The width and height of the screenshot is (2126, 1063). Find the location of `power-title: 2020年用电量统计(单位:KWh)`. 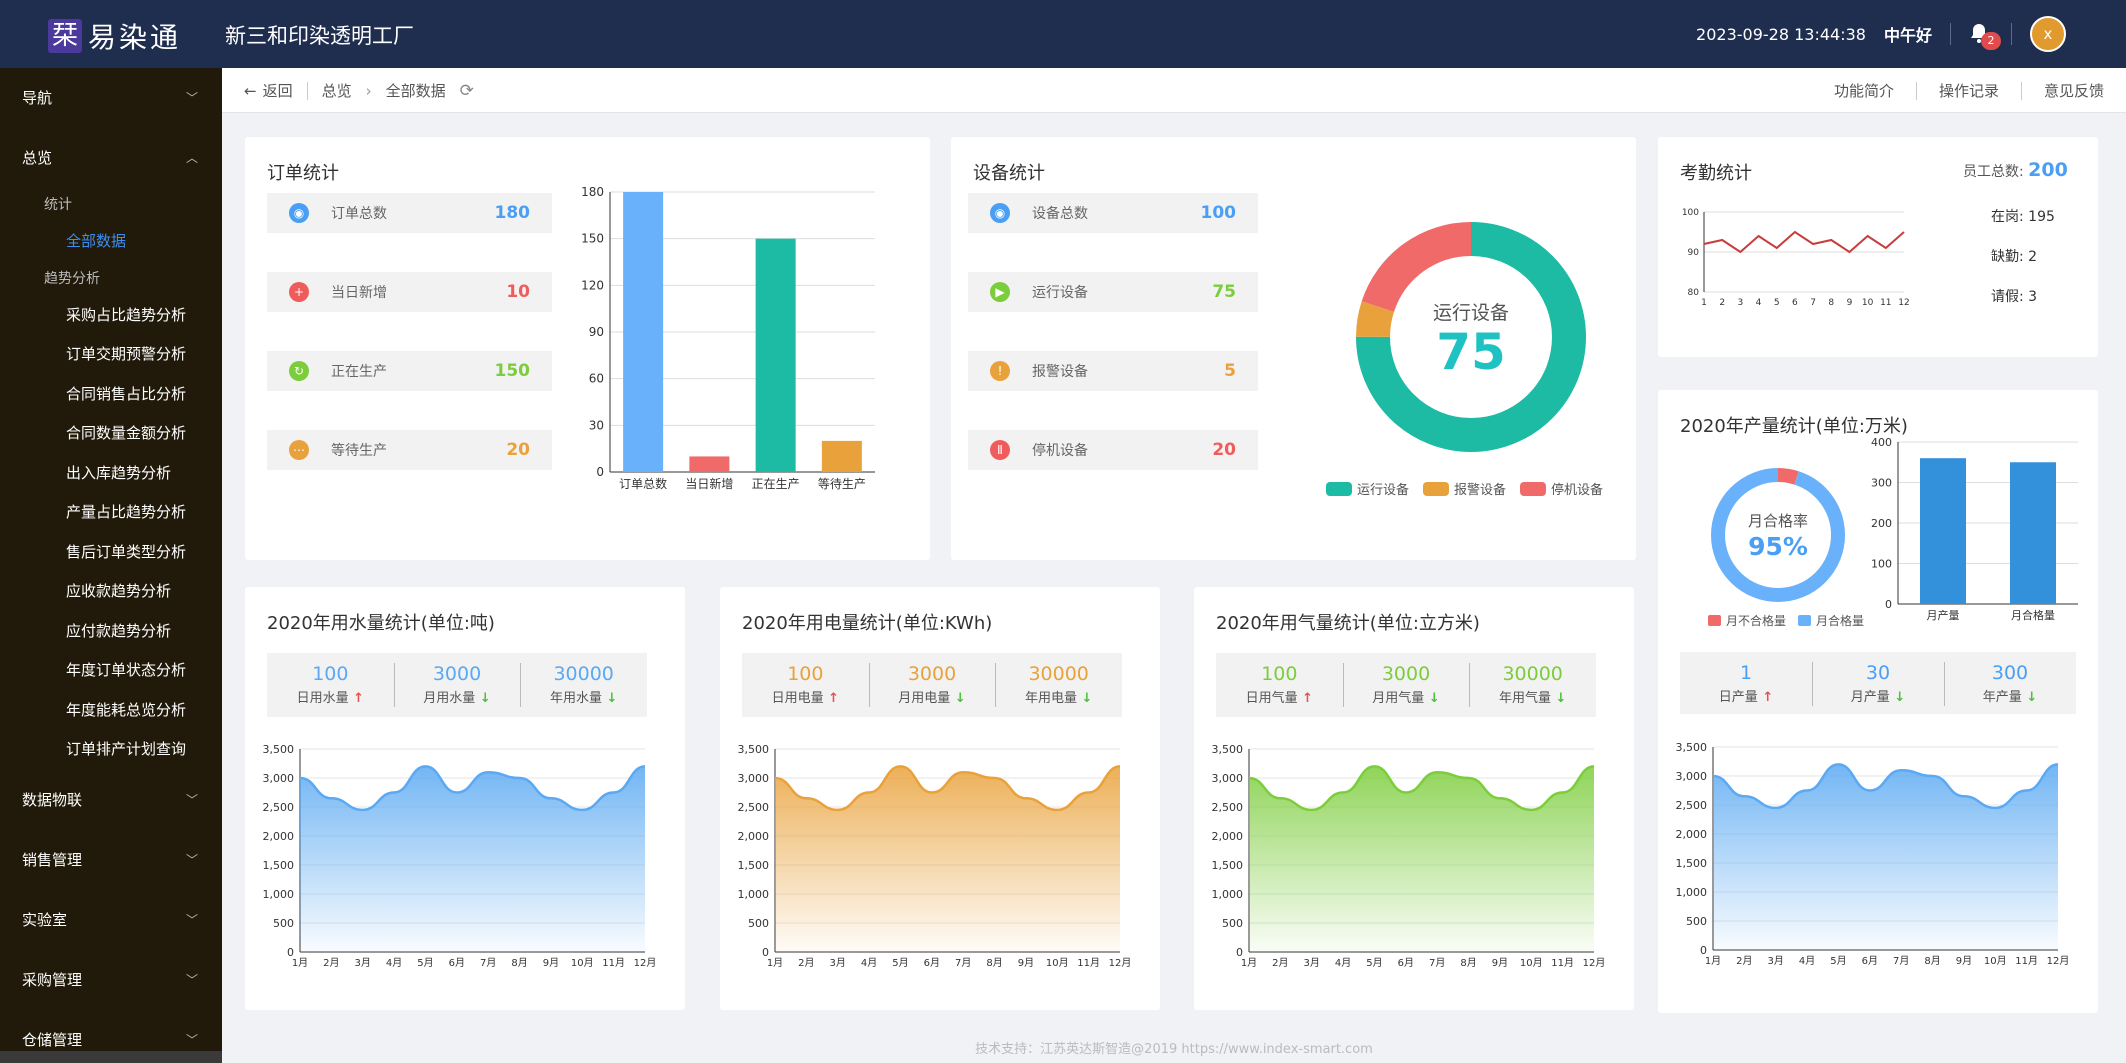

power-title: 2020年用电量统计(单位:KWh) is located at coordinates (867, 623).